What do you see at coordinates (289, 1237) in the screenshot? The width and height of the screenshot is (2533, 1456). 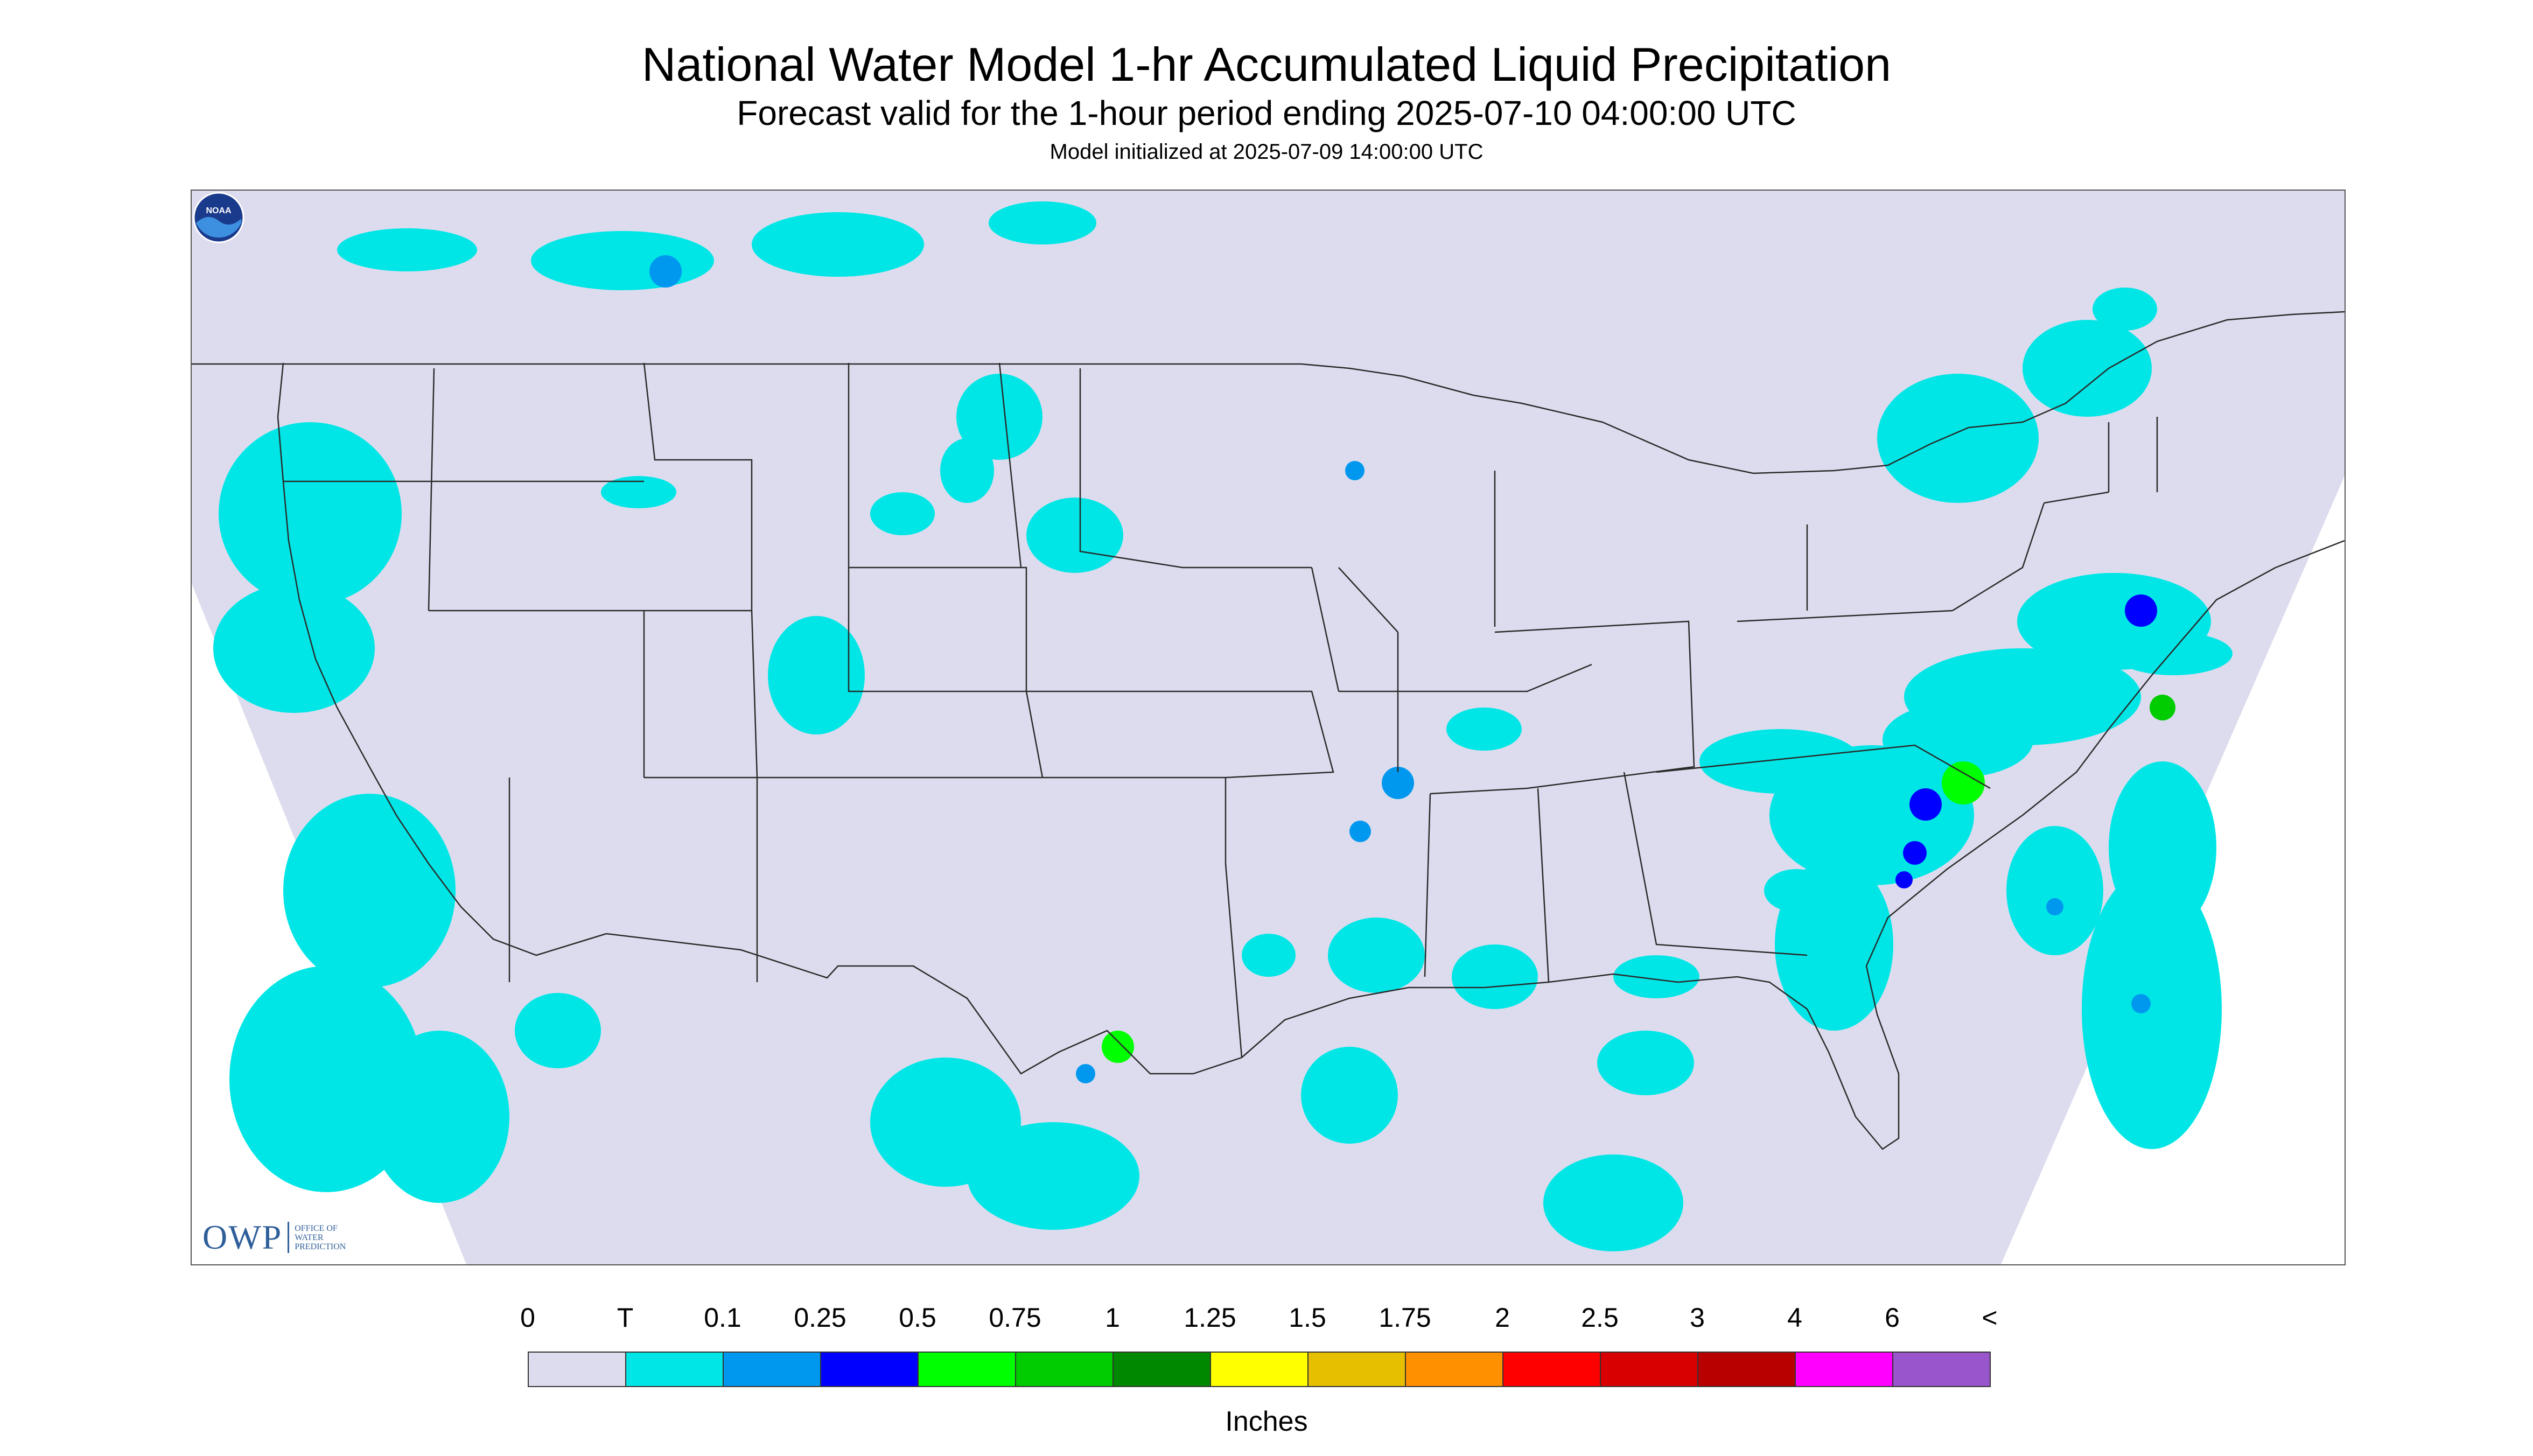 I see `owp-separator` at bounding box center [289, 1237].